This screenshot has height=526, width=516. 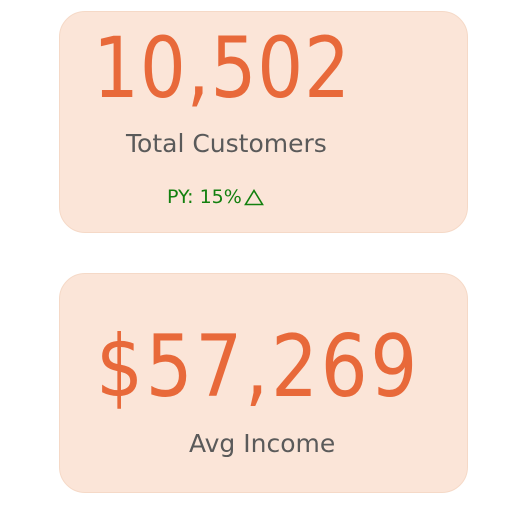 What do you see at coordinates (253, 197) in the screenshot?
I see `triangle-up-outline-icon` at bounding box center [253, 197].